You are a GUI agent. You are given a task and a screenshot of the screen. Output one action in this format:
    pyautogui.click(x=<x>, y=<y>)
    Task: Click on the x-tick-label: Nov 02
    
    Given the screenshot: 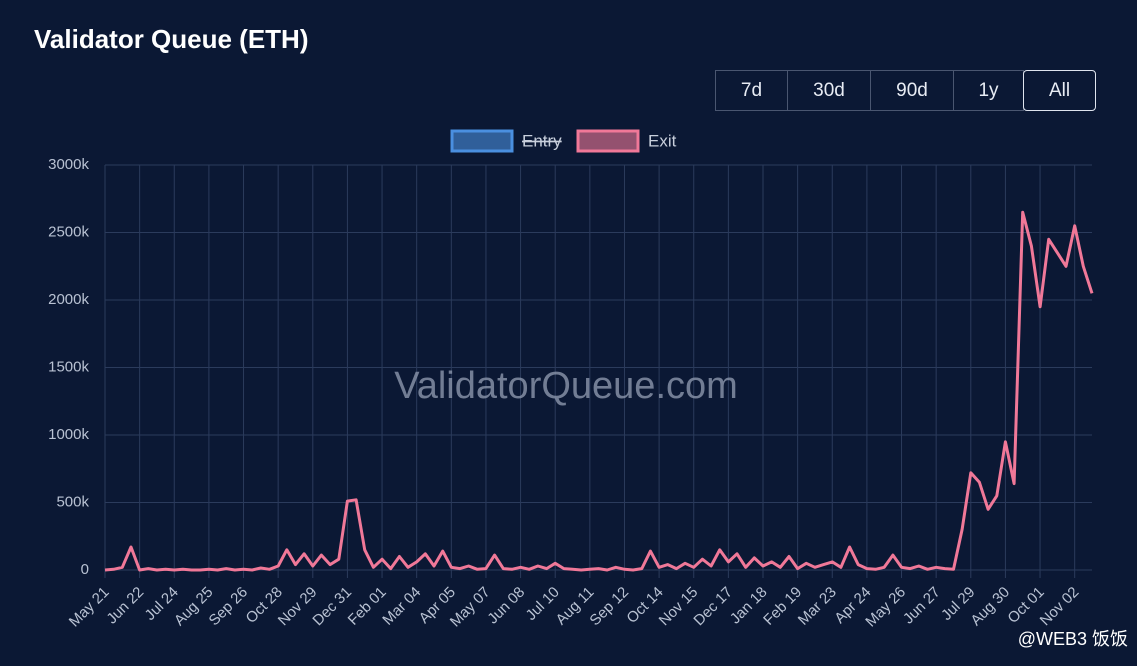 What is the action you would take?
    pyautogui.click(x=1060, y=607)
    